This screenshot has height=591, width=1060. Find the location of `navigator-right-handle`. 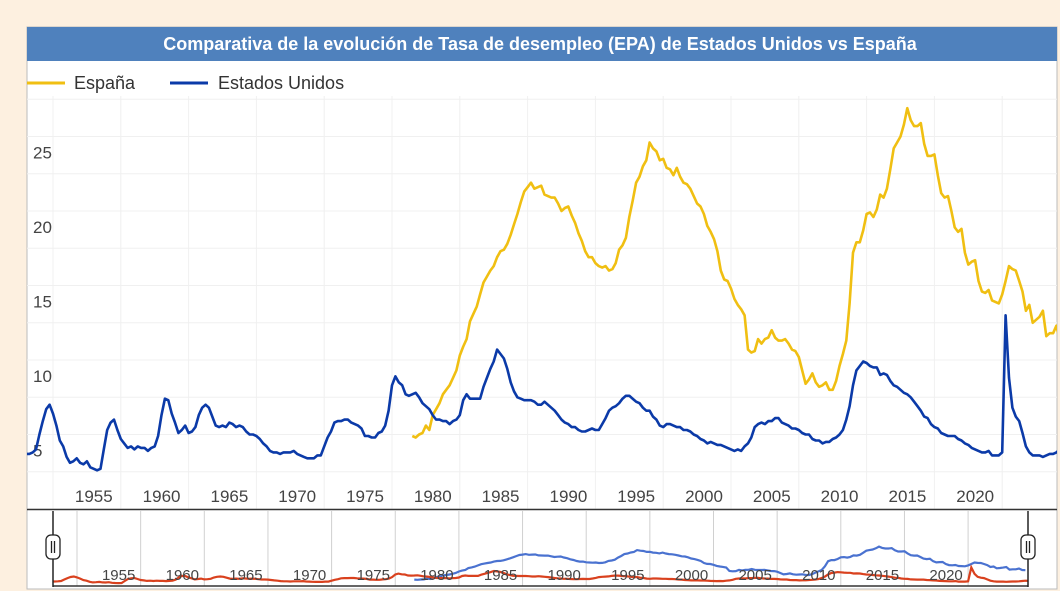

navigator-right-handle is located at coordinates (1028, 549).